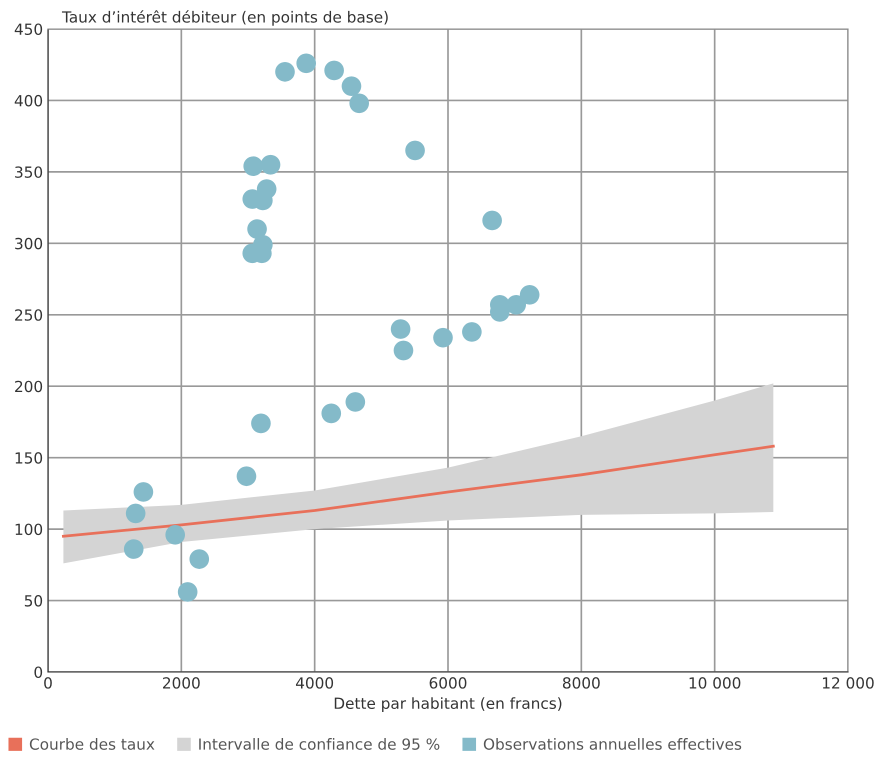 The image size is (880, 762). Describe the element at coordinates (28, 244) in the screenshot. I see `y-tick-label: 300` at that location.